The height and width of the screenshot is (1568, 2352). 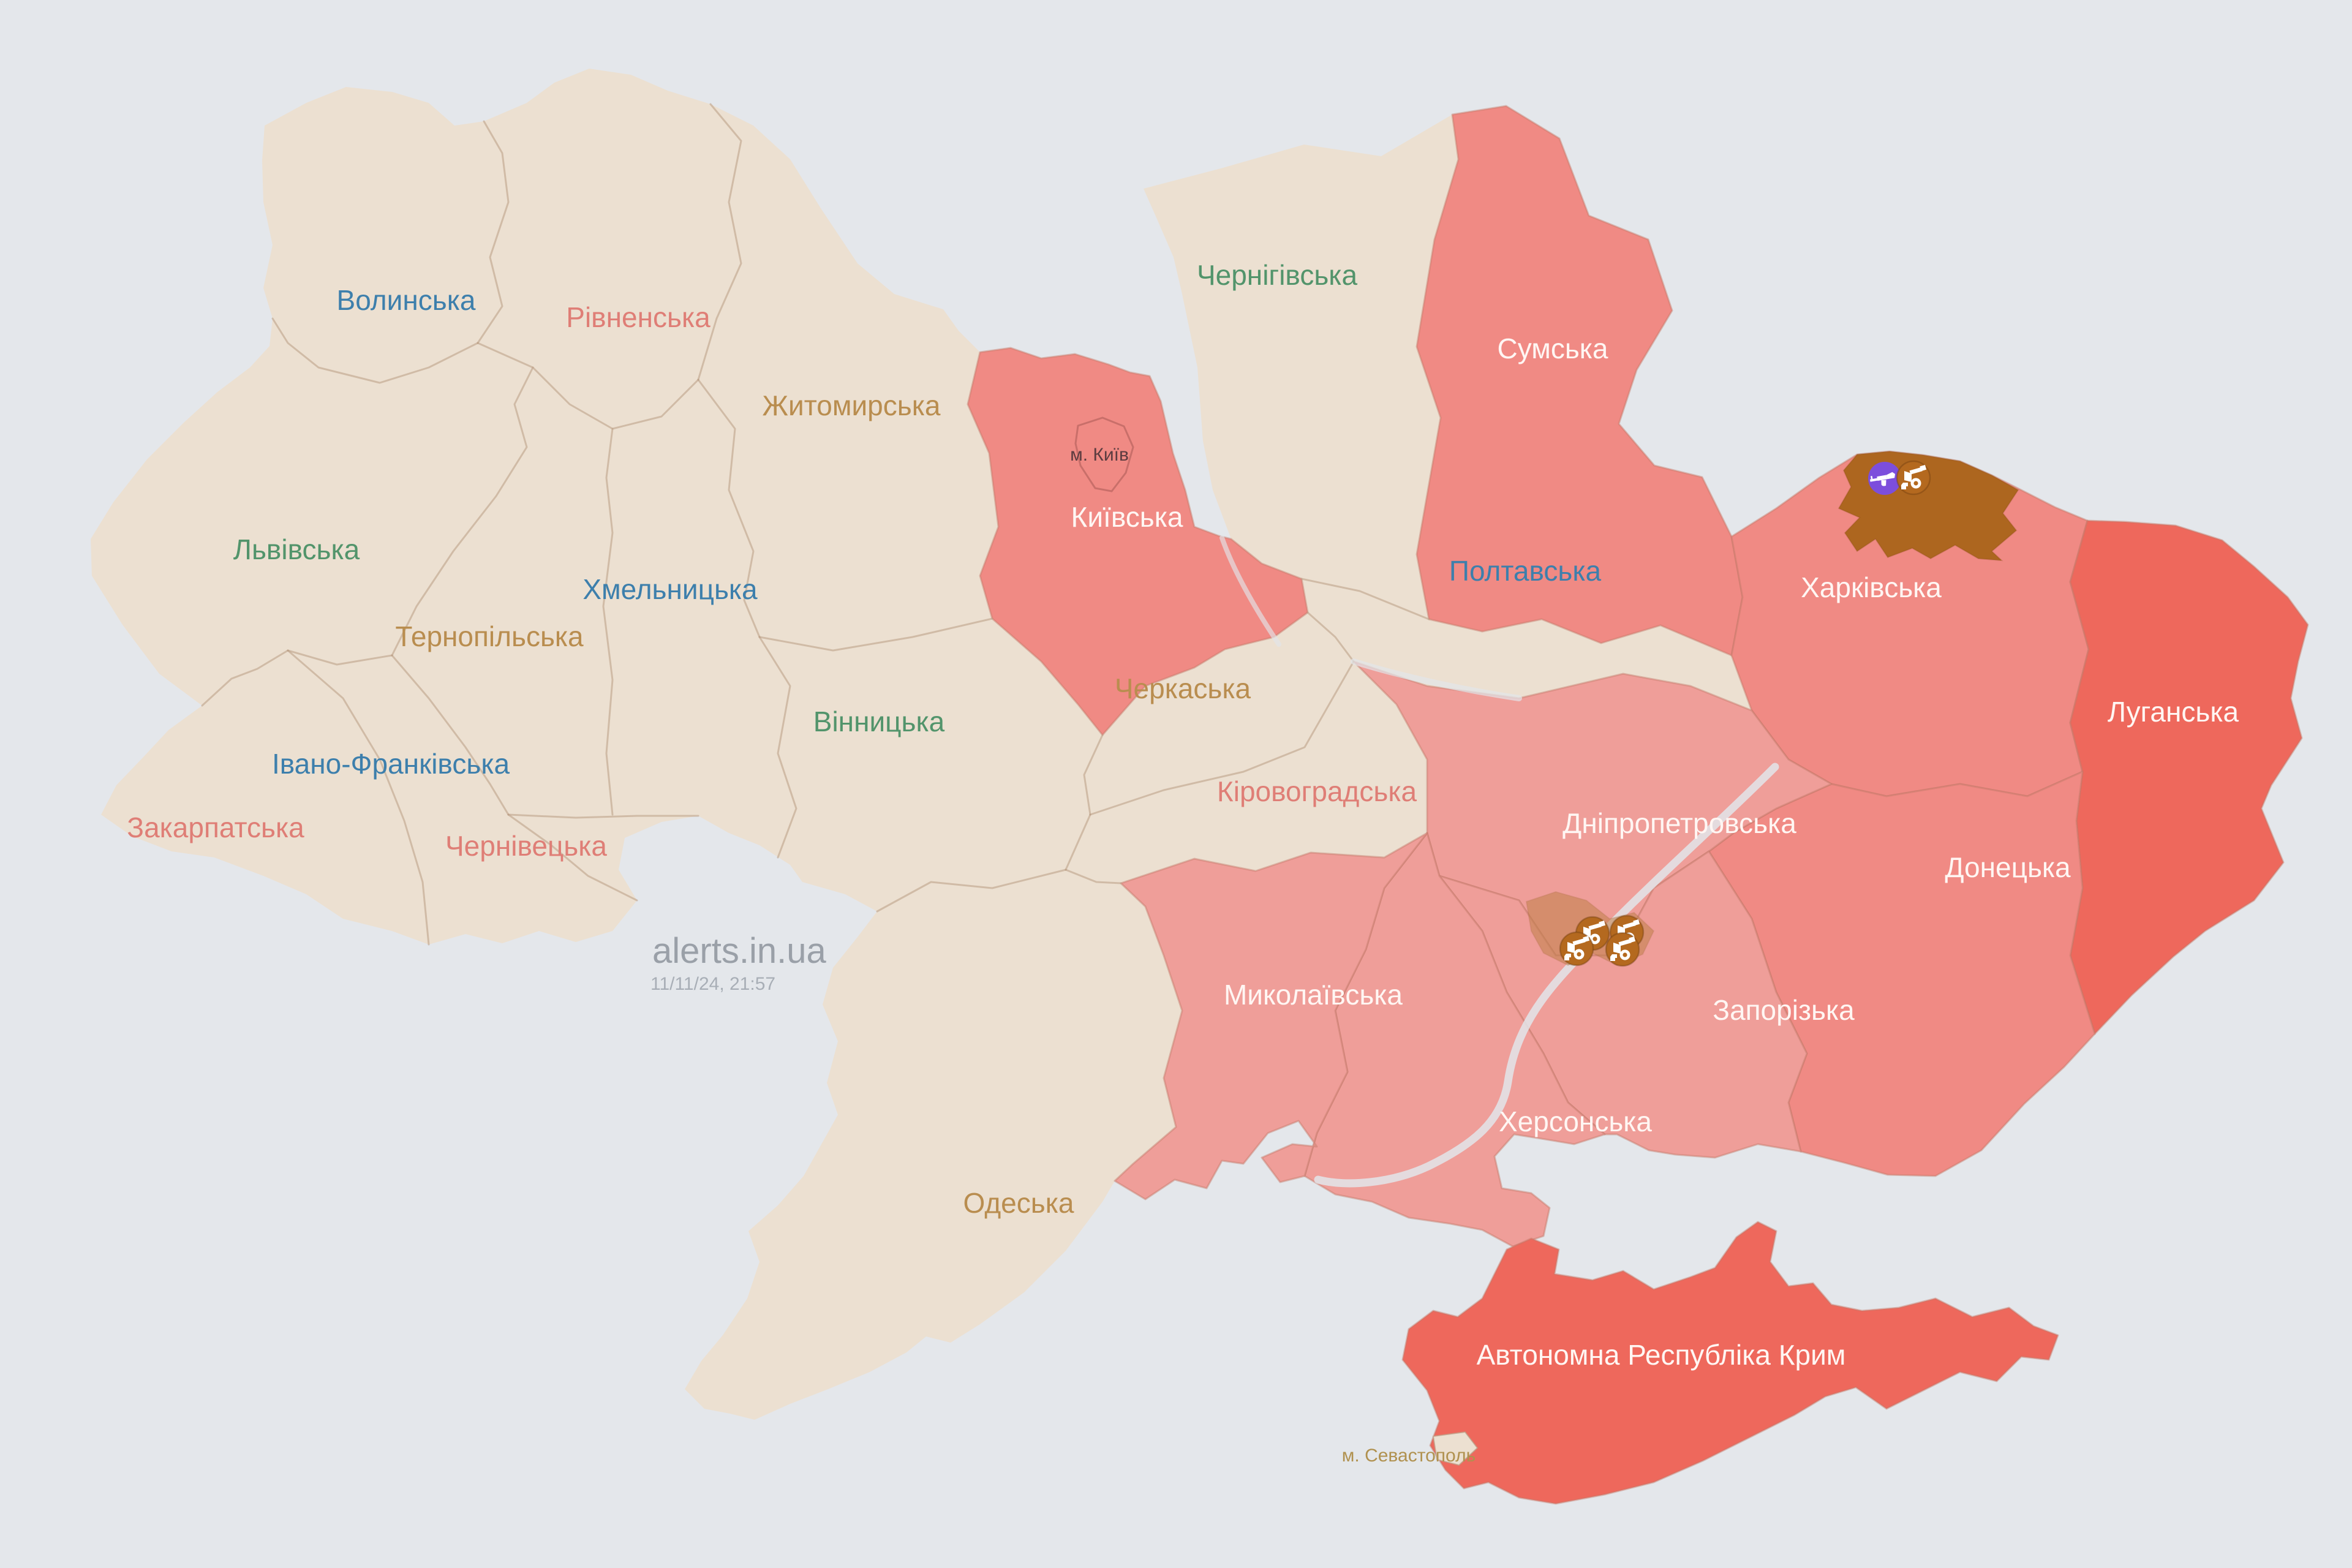 What do you see at coordinates (1099, 455) in the screenshot?
I see `city-label-kyiv-city: м. Київ` at bounding box center [1099, 455].